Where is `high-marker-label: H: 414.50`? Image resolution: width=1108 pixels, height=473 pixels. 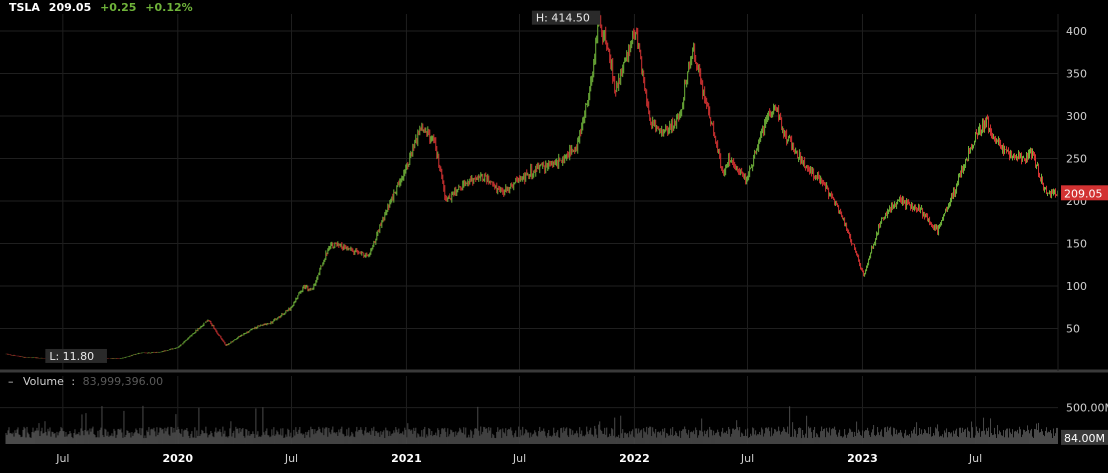 high-marker-label: H: 414.50 is located at coordinates (563, 18).